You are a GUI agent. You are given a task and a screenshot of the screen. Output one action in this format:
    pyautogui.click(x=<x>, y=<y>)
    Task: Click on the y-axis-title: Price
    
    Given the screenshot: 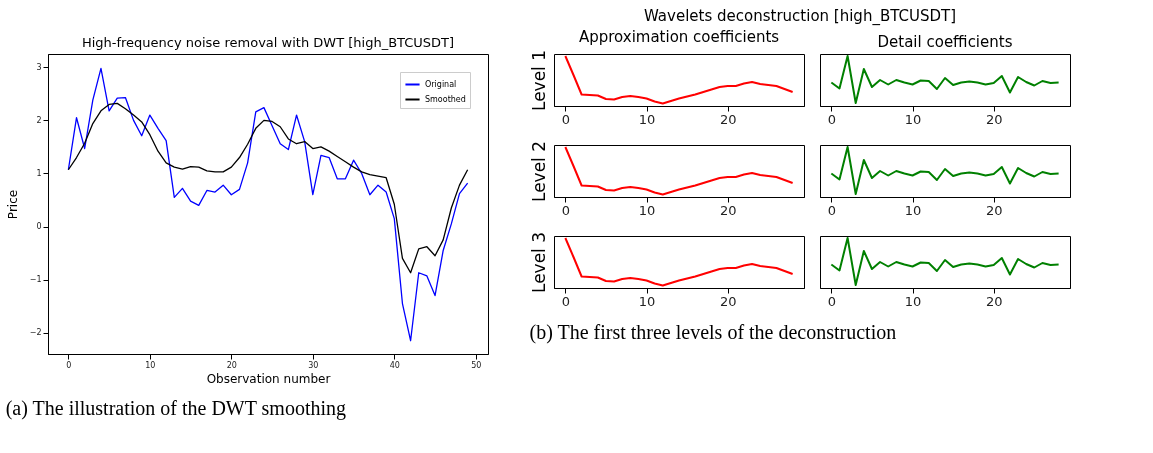 What is the action you would take?
    pyautogui.click(x=12, y=204)
    